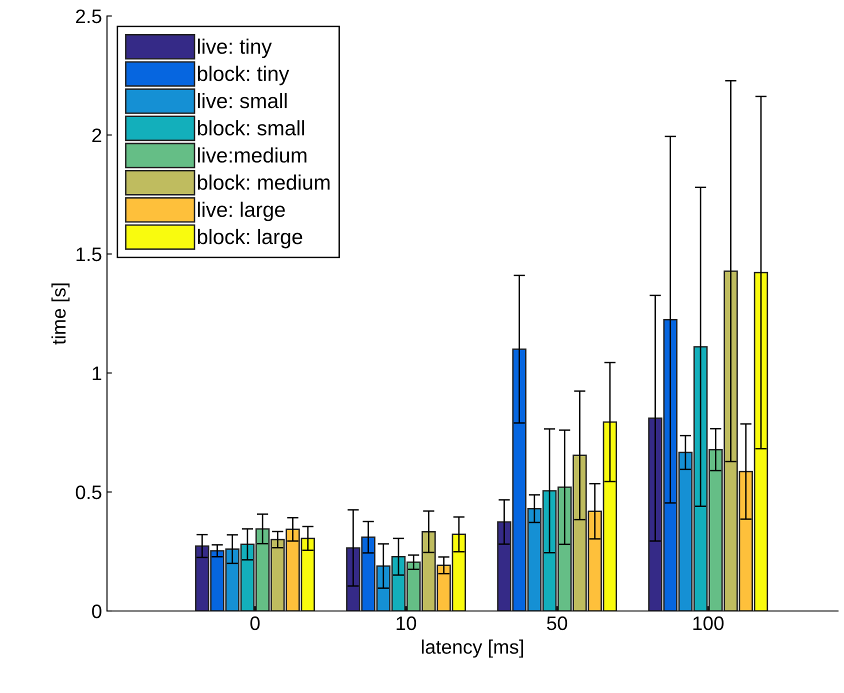 The width and height of the screenshot is (844, 693). I want to click on legend-label: live: small, so click(242, 100).